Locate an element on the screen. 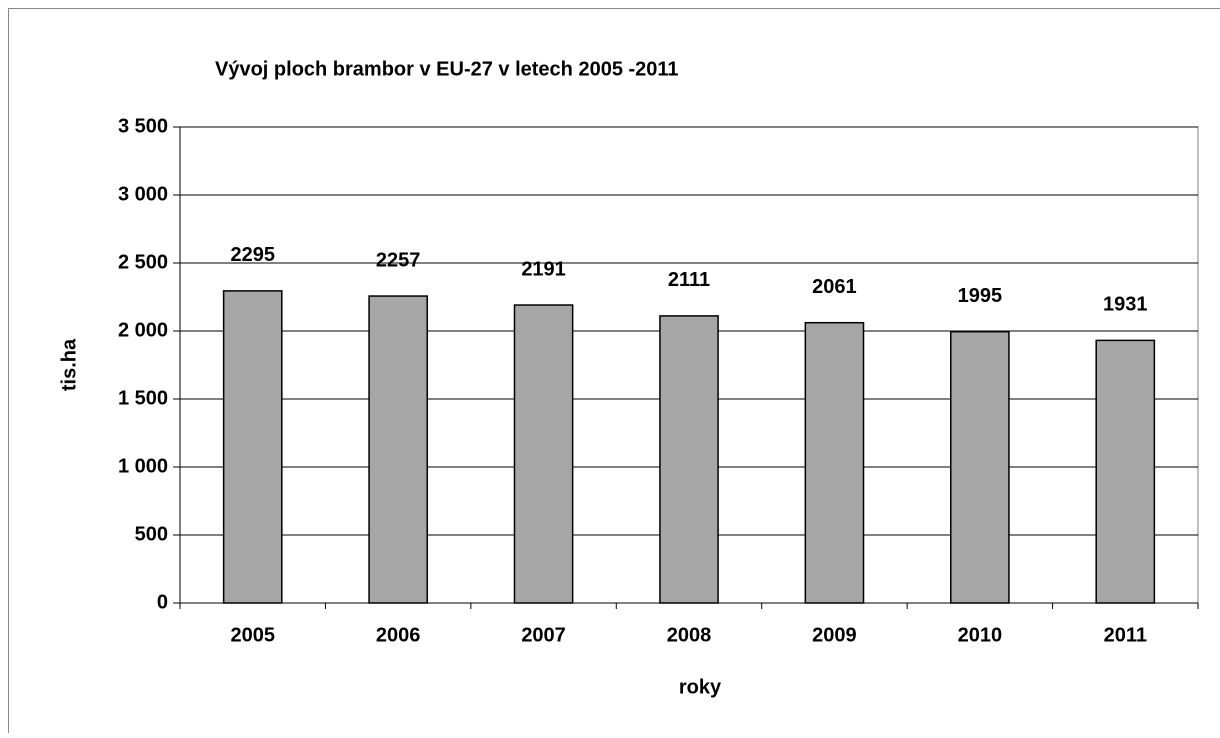 The height and width of the screenshot is (738, 1220). data-label: 1931 is located at coordinates (1125, 305).